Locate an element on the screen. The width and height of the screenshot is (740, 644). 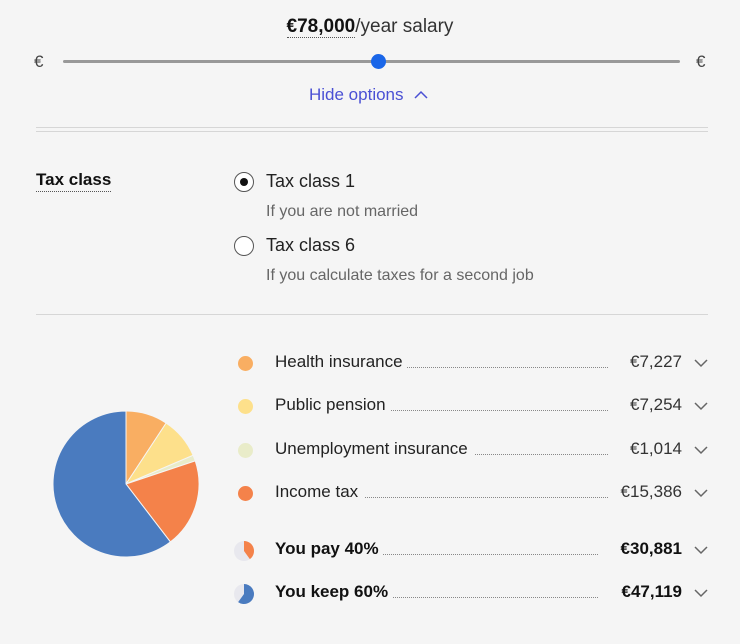
row-label: Income tax is located at coordinates (319, 492).